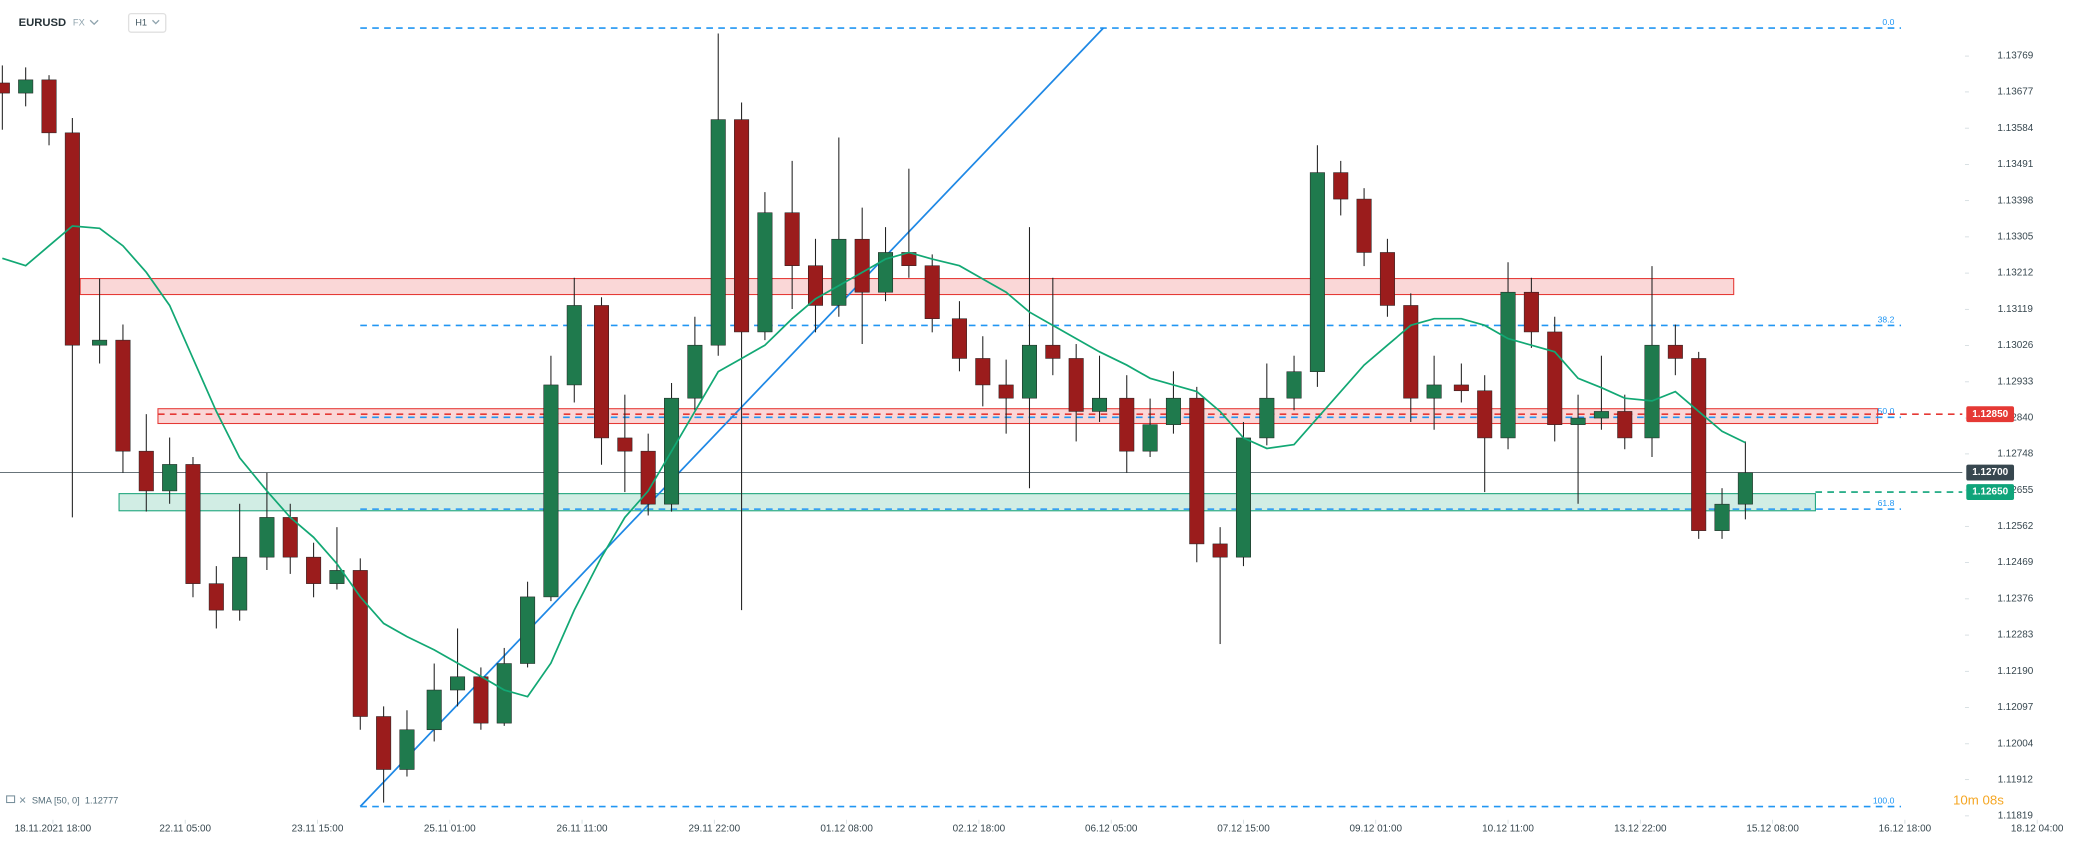 The width and height of the screenshot is (2079, 844). Describe the element at coordinates (846, 829) in the screenshot. I see `x-tick-label: 01.12 08:00` at that location.